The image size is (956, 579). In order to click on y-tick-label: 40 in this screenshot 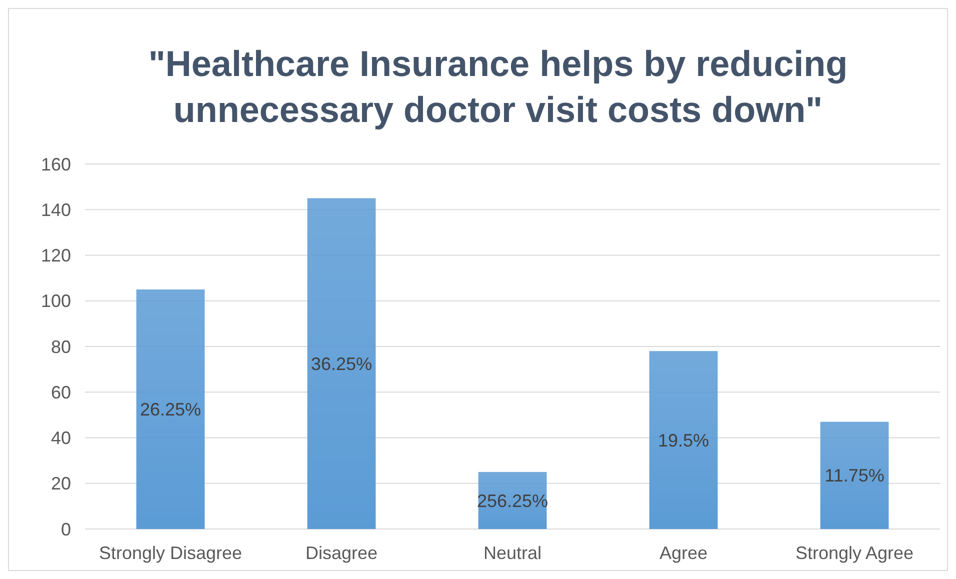, I will do `click(60, 438)`.